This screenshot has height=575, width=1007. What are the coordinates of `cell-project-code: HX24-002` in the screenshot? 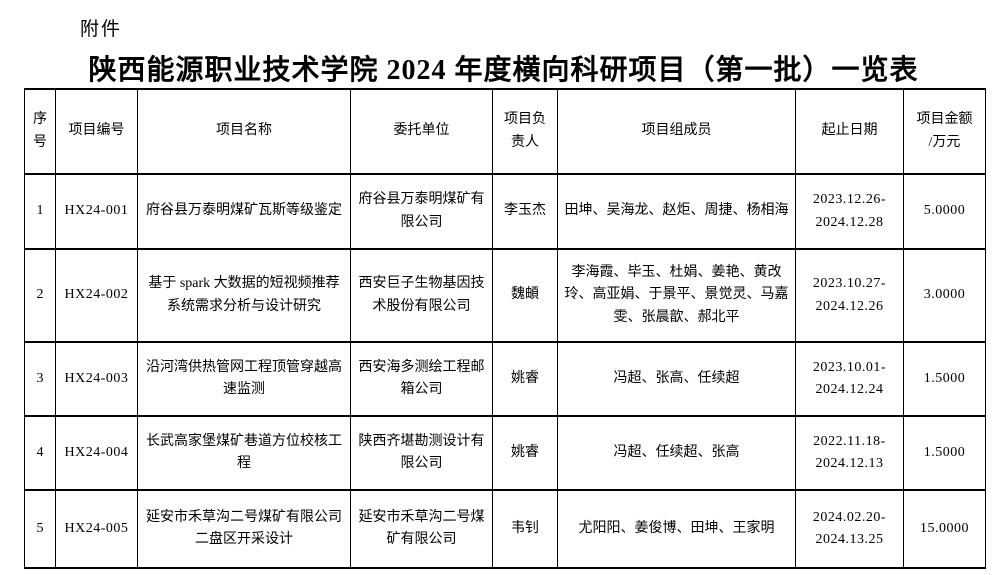 It's located at (96, 295).